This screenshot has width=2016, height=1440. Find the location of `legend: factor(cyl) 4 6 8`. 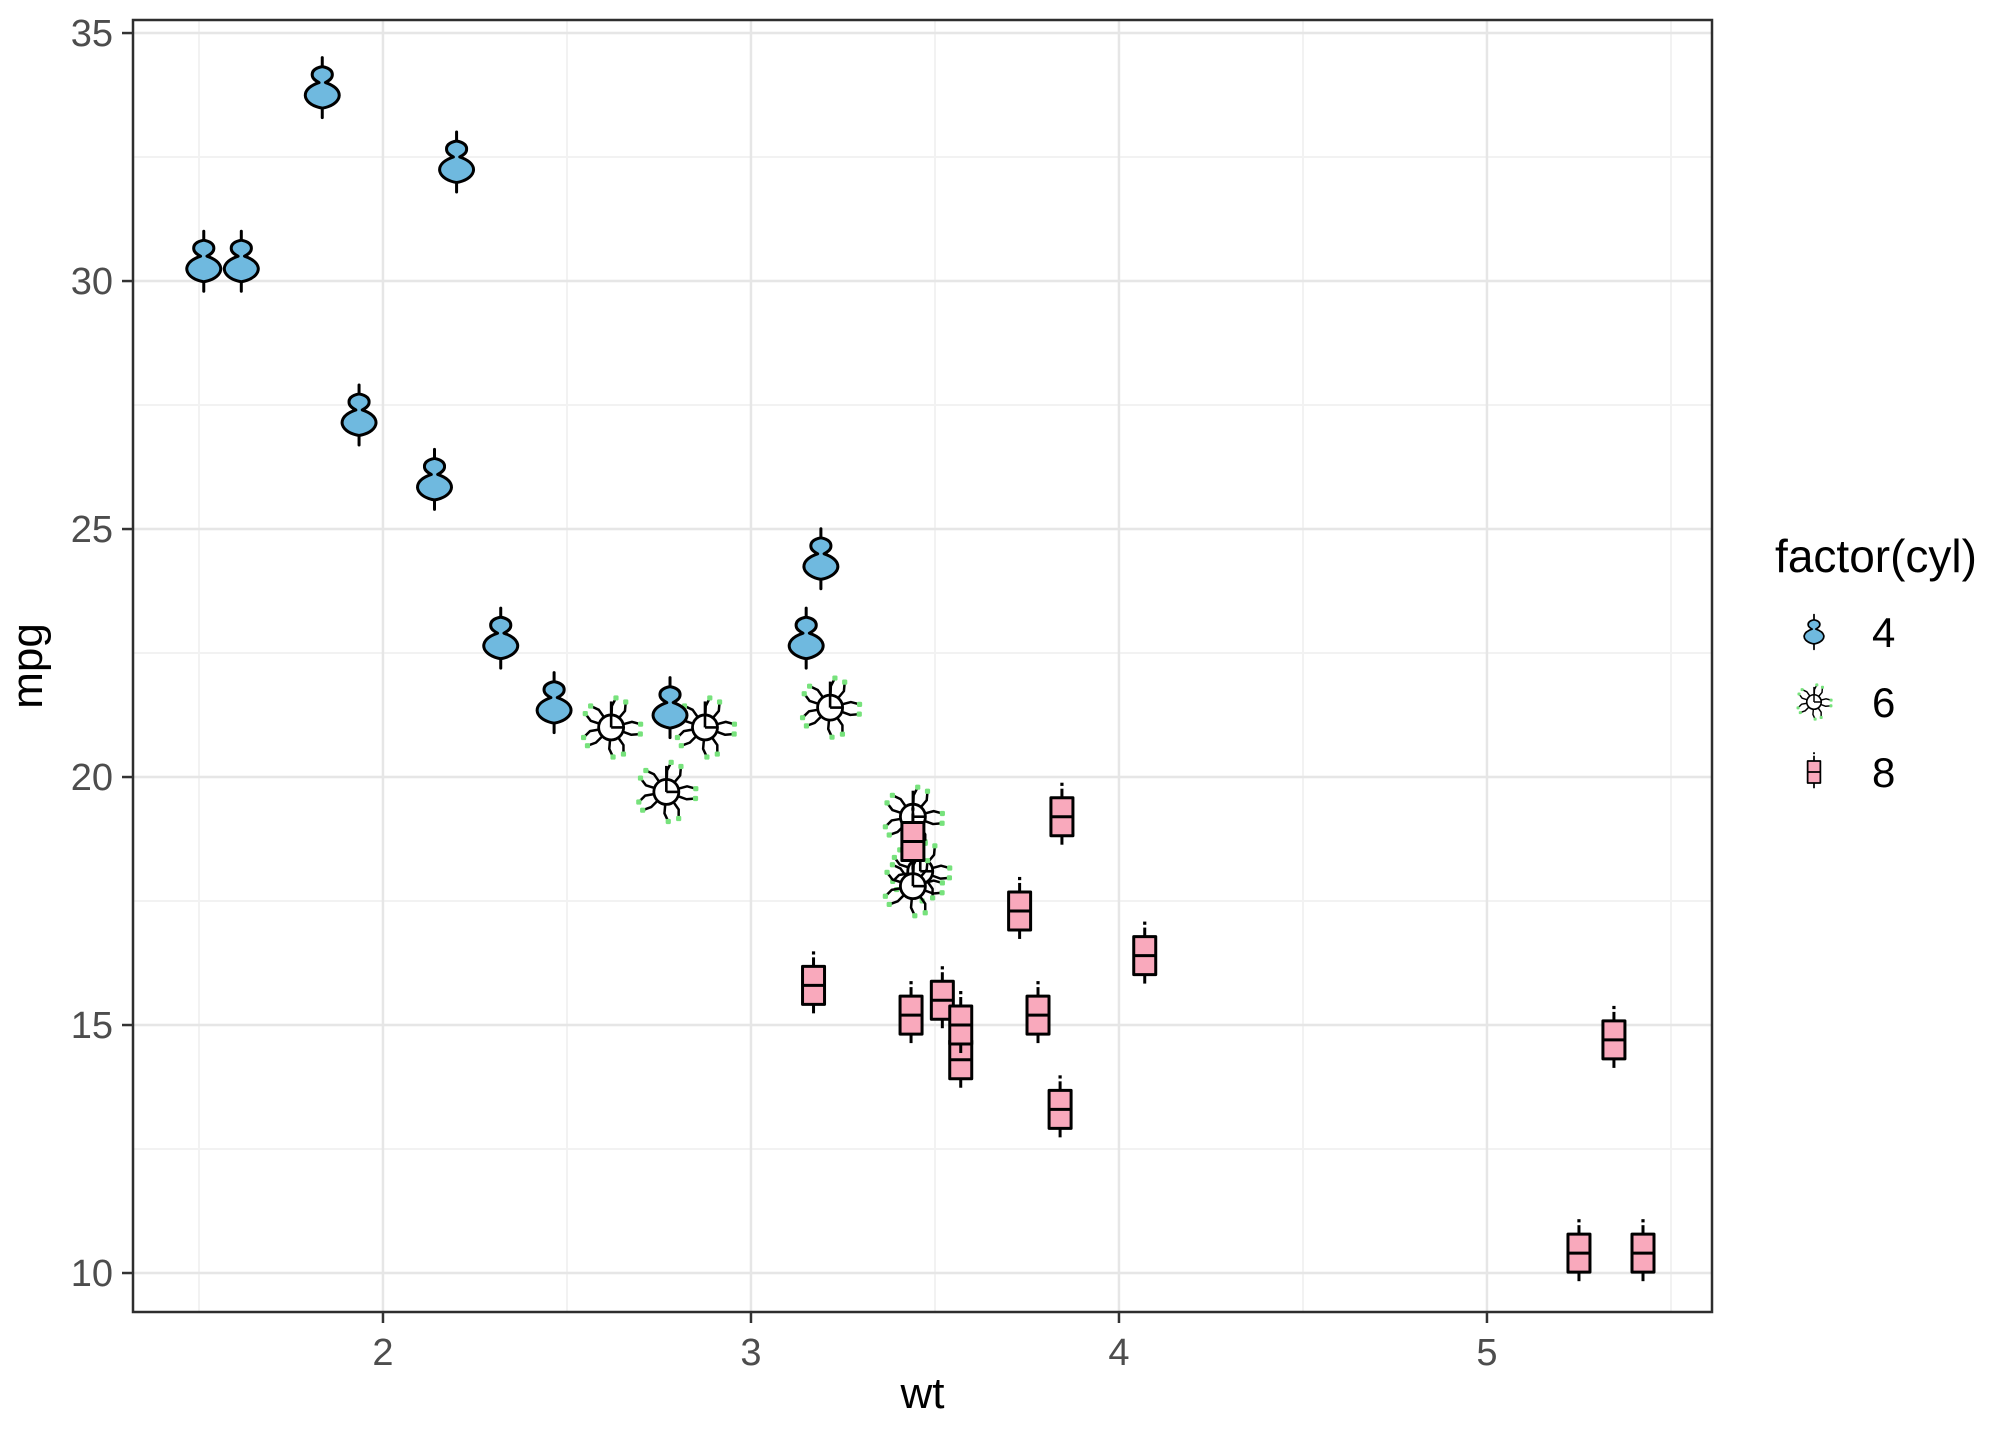

legend: factor(cyl) 4 6 8 is located at coordinates (1876, 663).